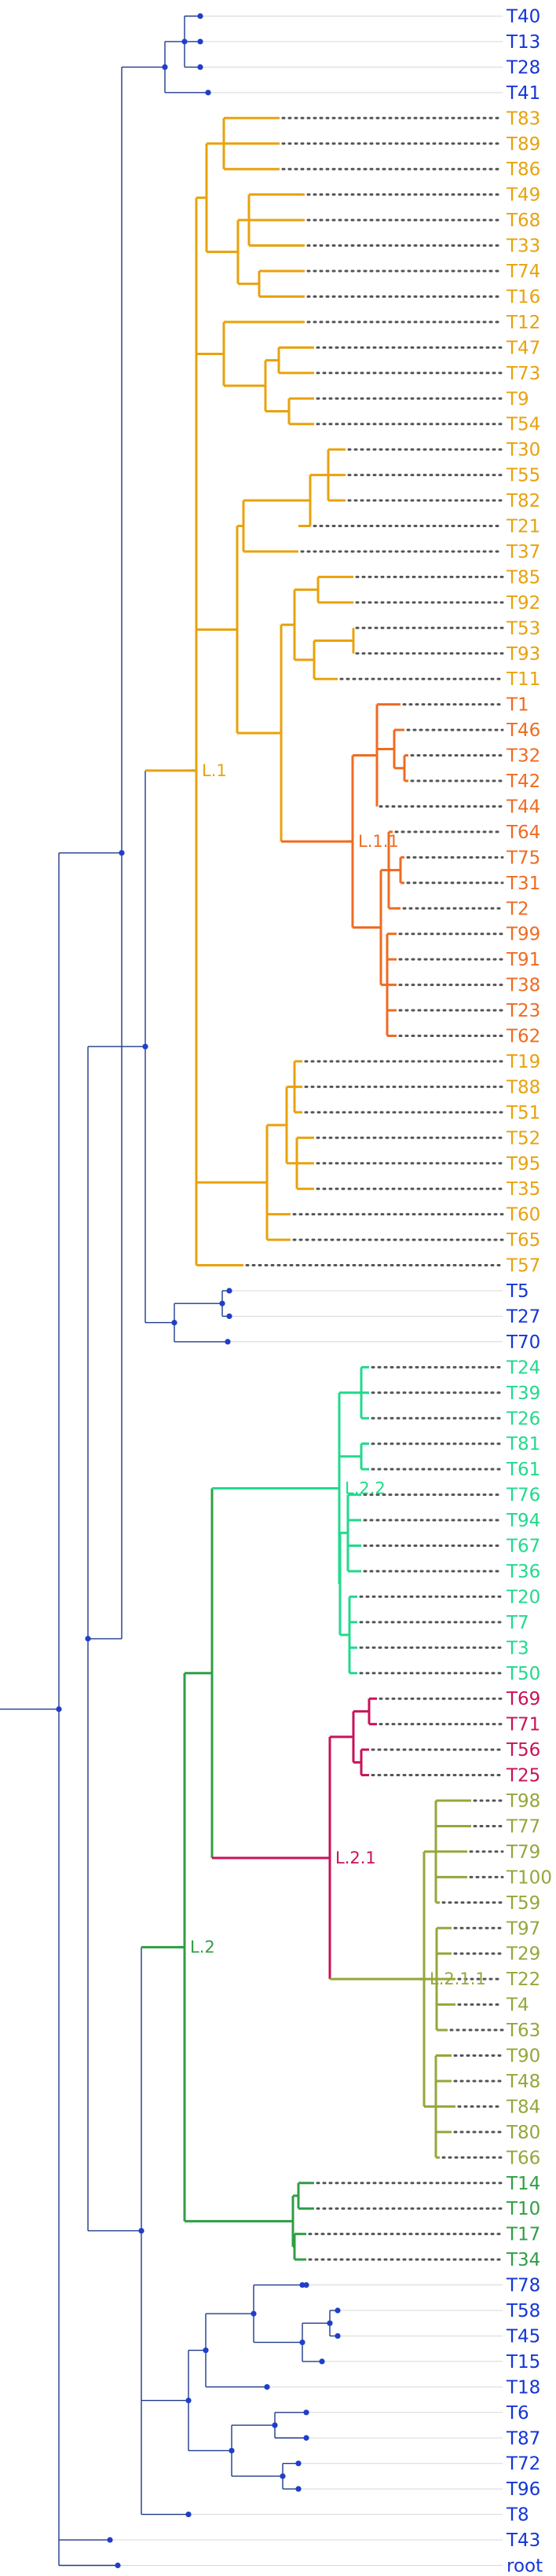  I want to click on tip-label: T49, so click(523, 195).